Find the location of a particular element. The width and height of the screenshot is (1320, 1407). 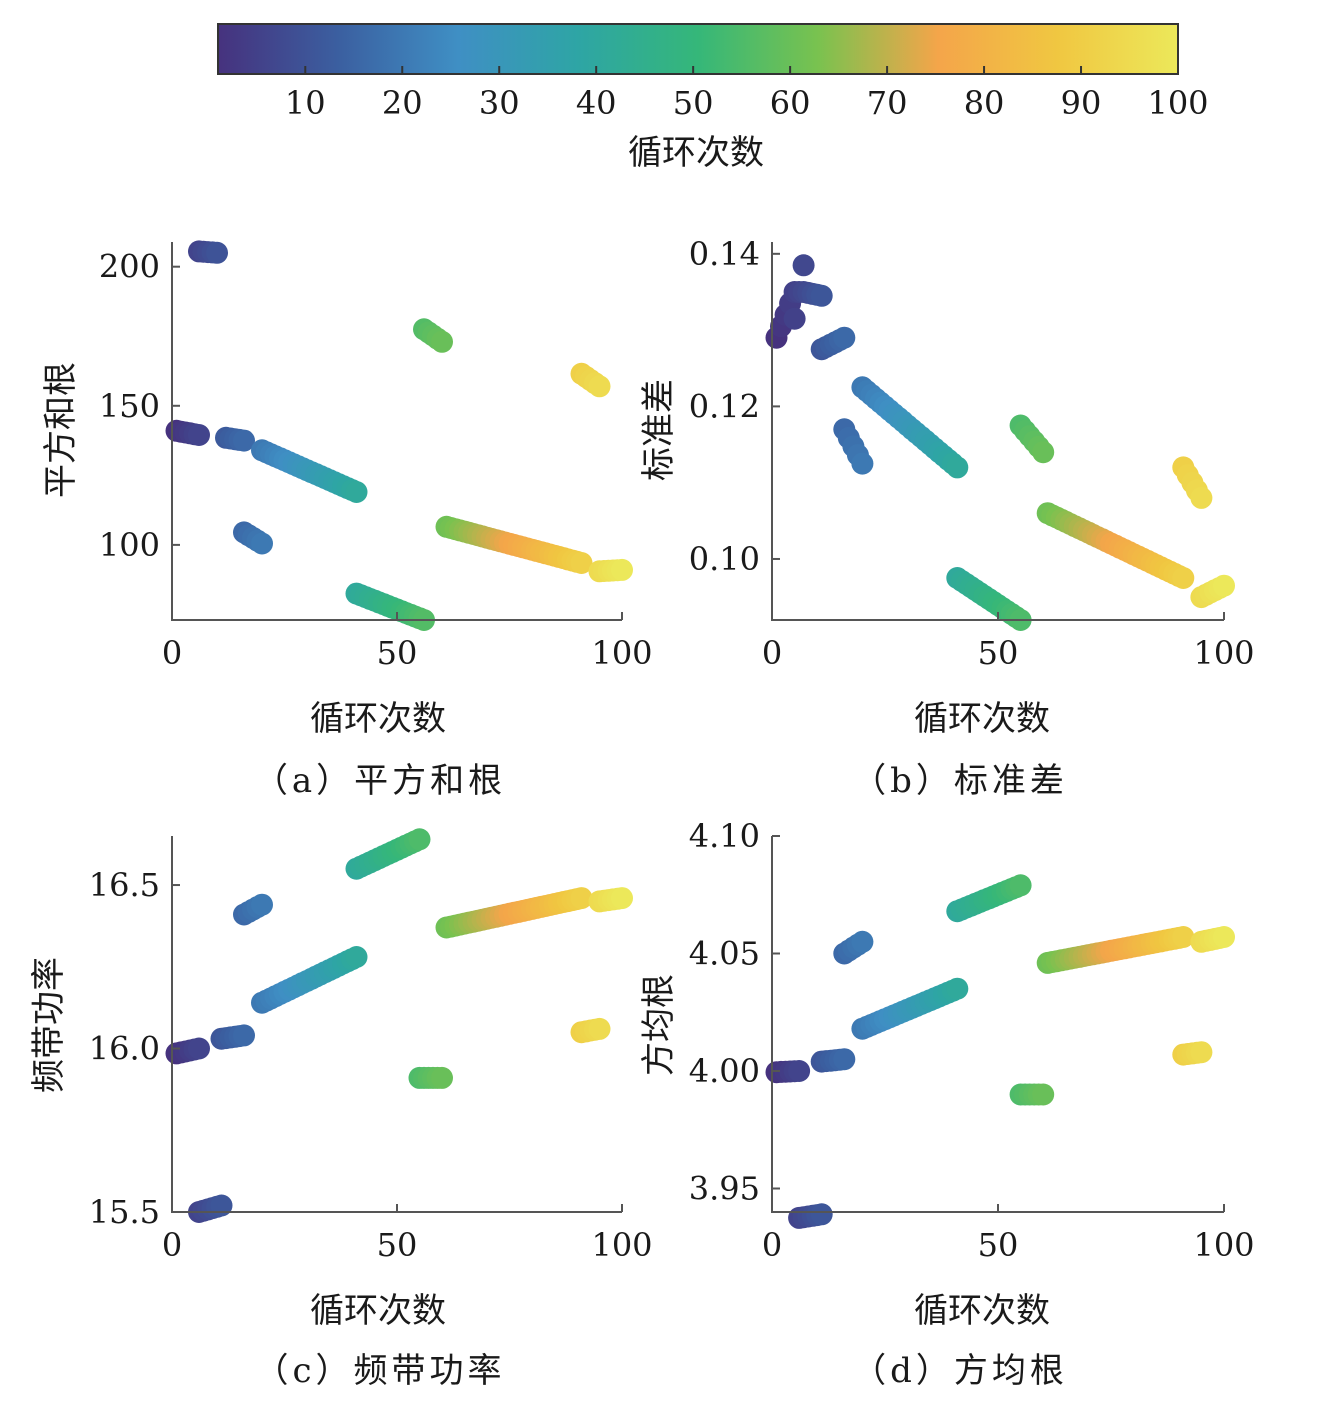

panel-a-xlabel: 循环次数 is located at coordinates (378, 719).